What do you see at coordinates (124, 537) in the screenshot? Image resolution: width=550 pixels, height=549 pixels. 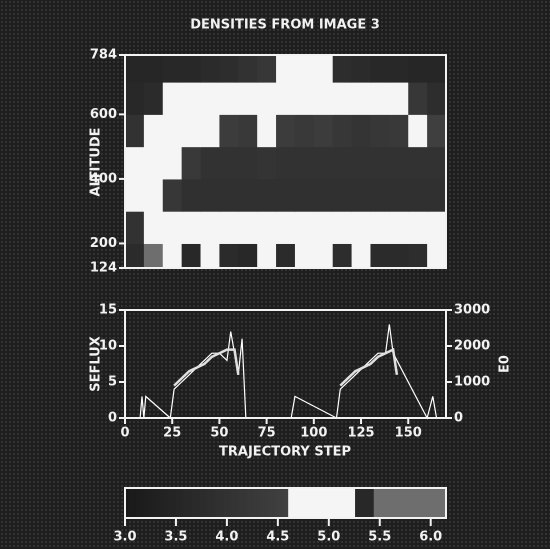 I see `colorbar-tick-label: 3.0` at bounding box center [124, 537].